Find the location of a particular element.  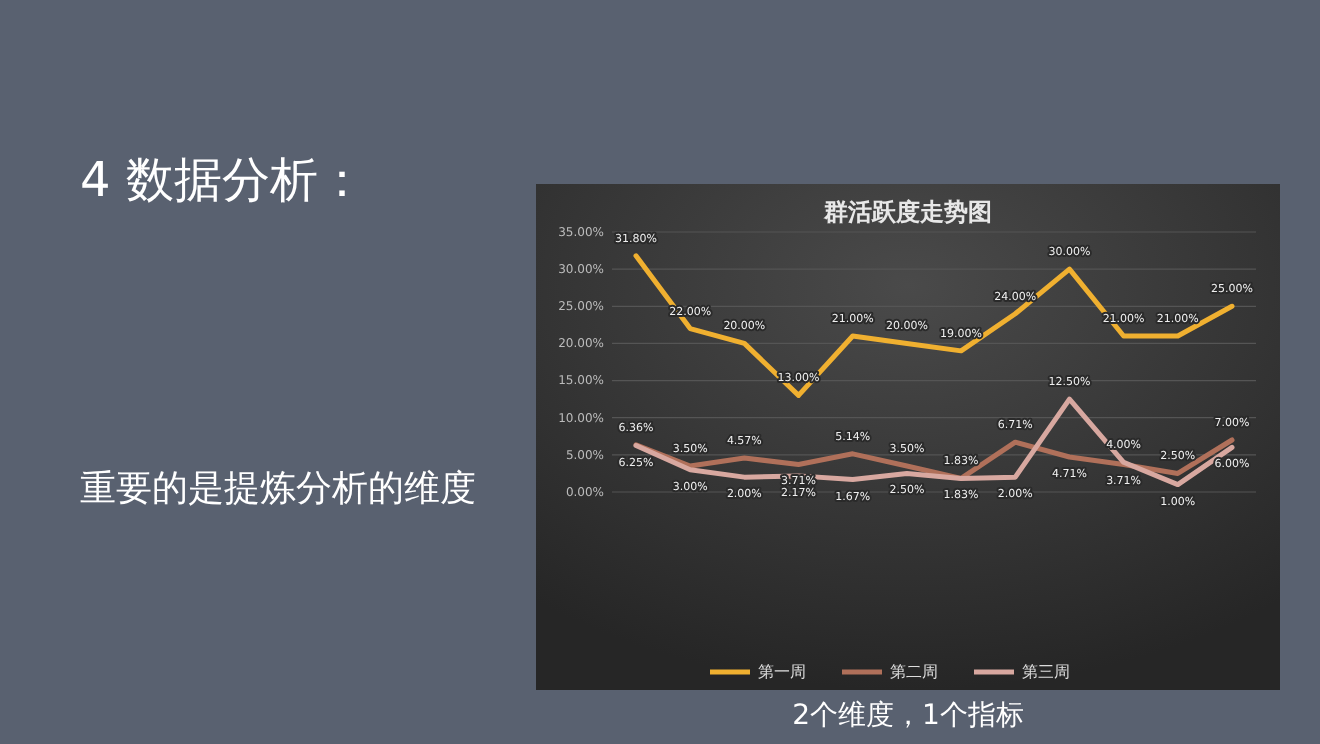

legend-label: 第三周 is located at coordinates (1046, 672).